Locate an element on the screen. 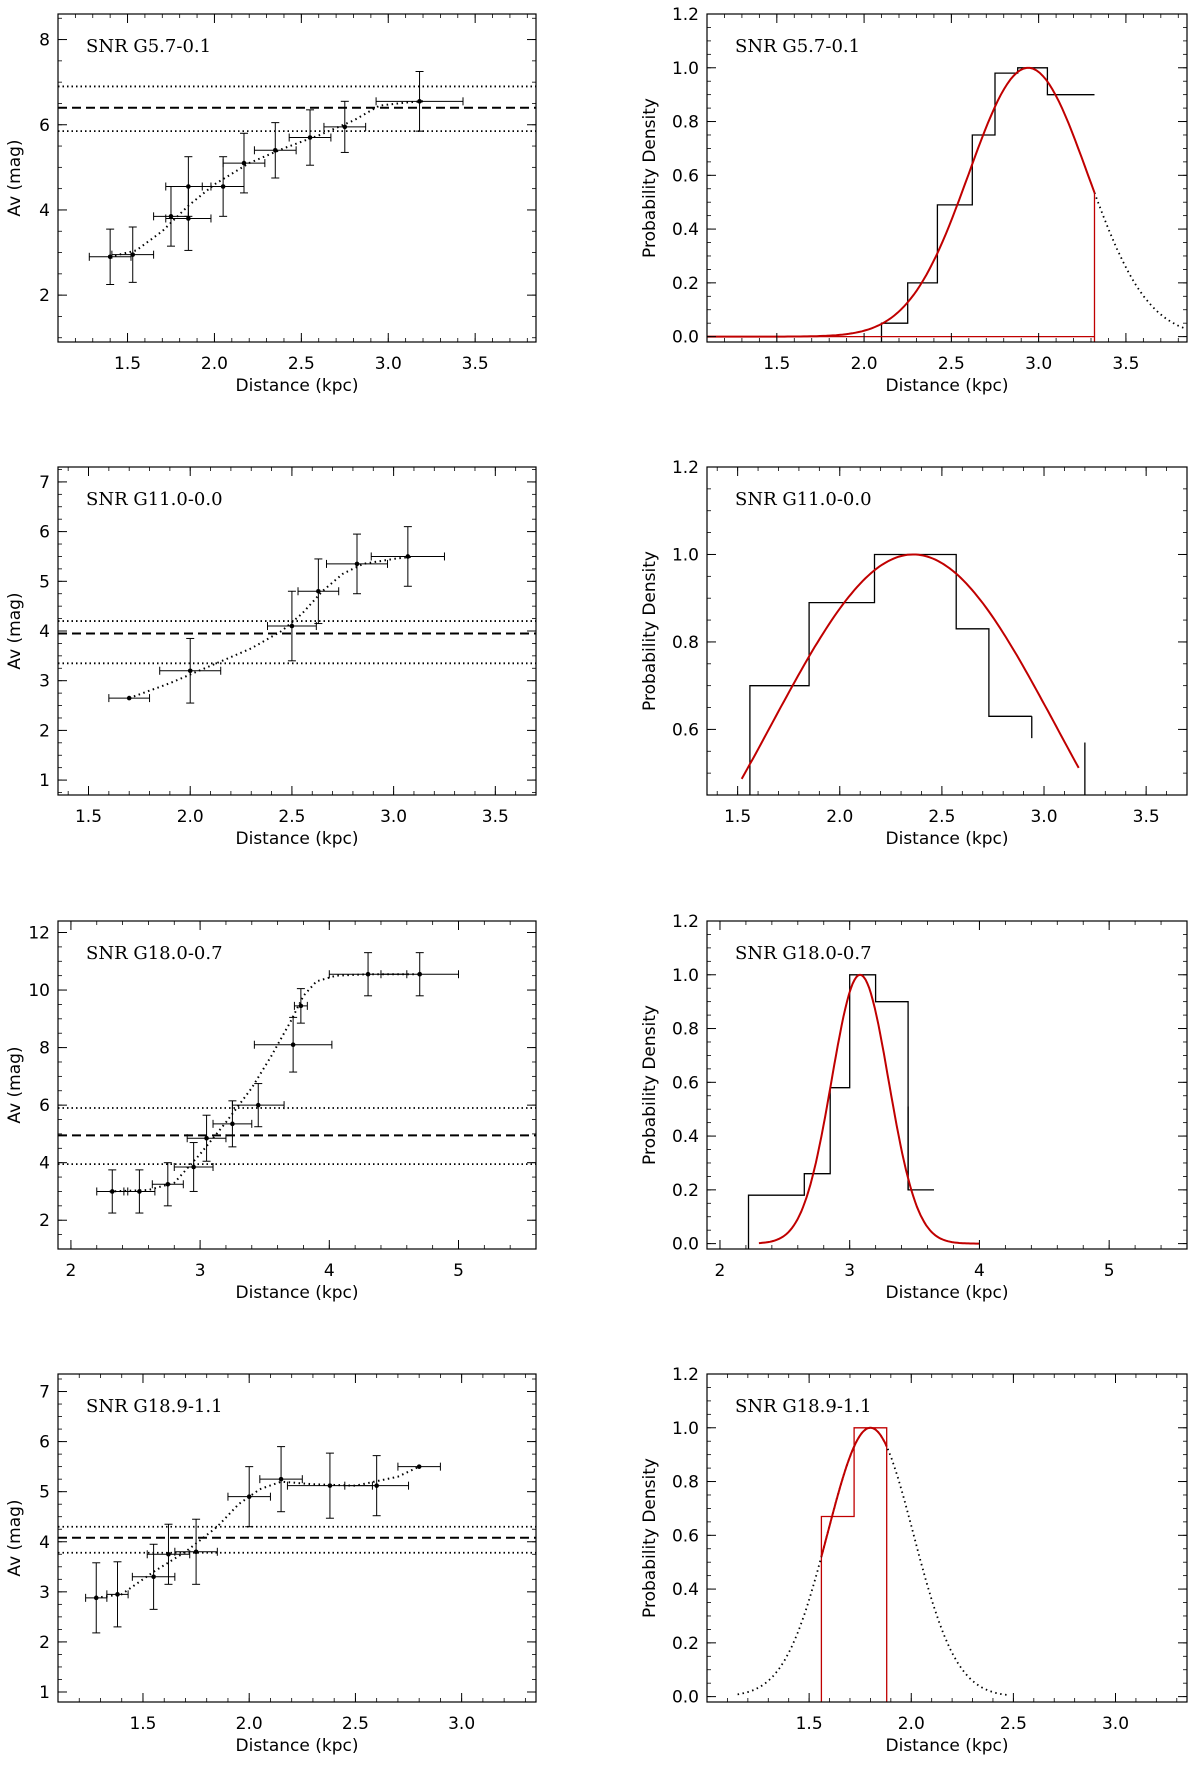 The height and width of the screenshot is (1779, 1197). panel-annotation: SNR G18.0-0.7 is located at coordinates (154, 953).